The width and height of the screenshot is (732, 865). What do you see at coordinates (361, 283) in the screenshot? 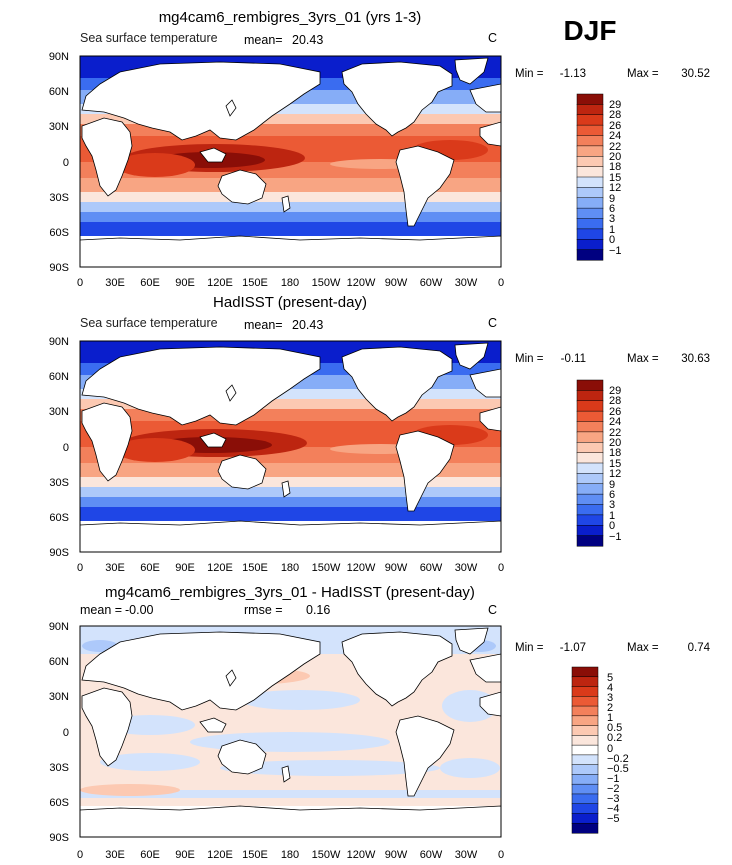
I see `x-tick-label: 120W` at bounding box center [361, 283].